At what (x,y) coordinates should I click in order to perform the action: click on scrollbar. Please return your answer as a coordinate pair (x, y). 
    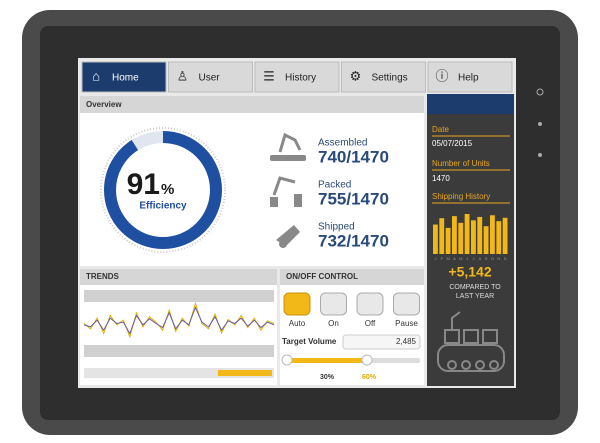
    Looking at the image, I should click on (179, 373).